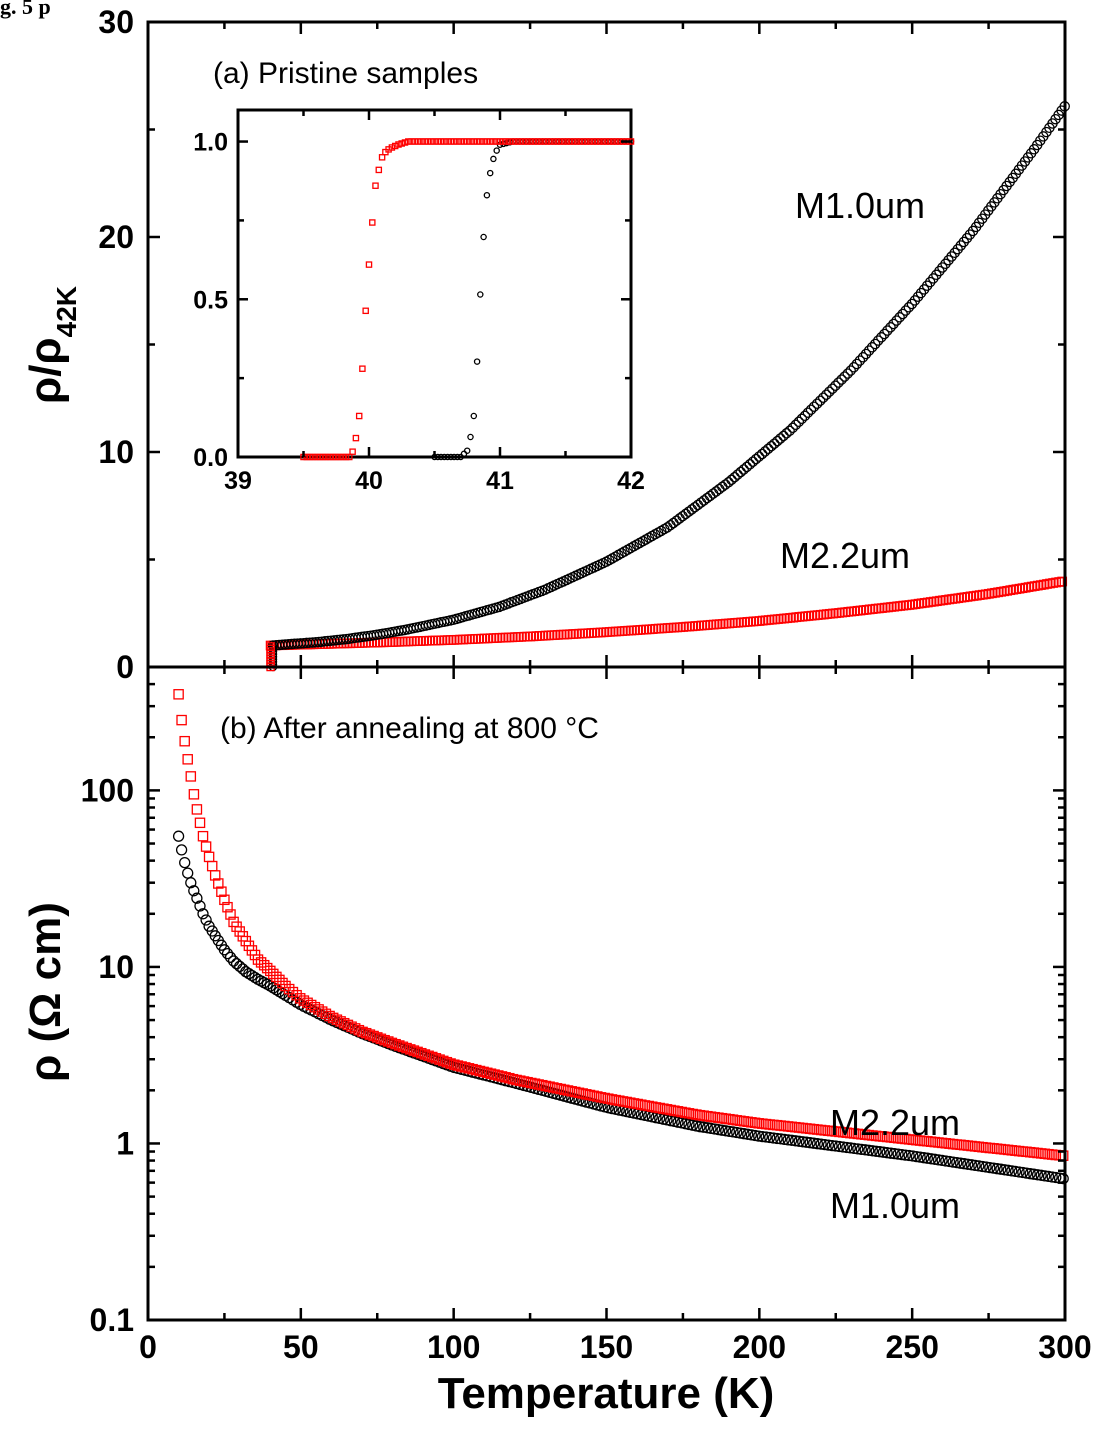 The image size is (1104, 1430). What do you see at coordinates (845, 555) in the screenshot?
I see `top-series-label-m2: M2.2um` at bounding box center [845, 555].